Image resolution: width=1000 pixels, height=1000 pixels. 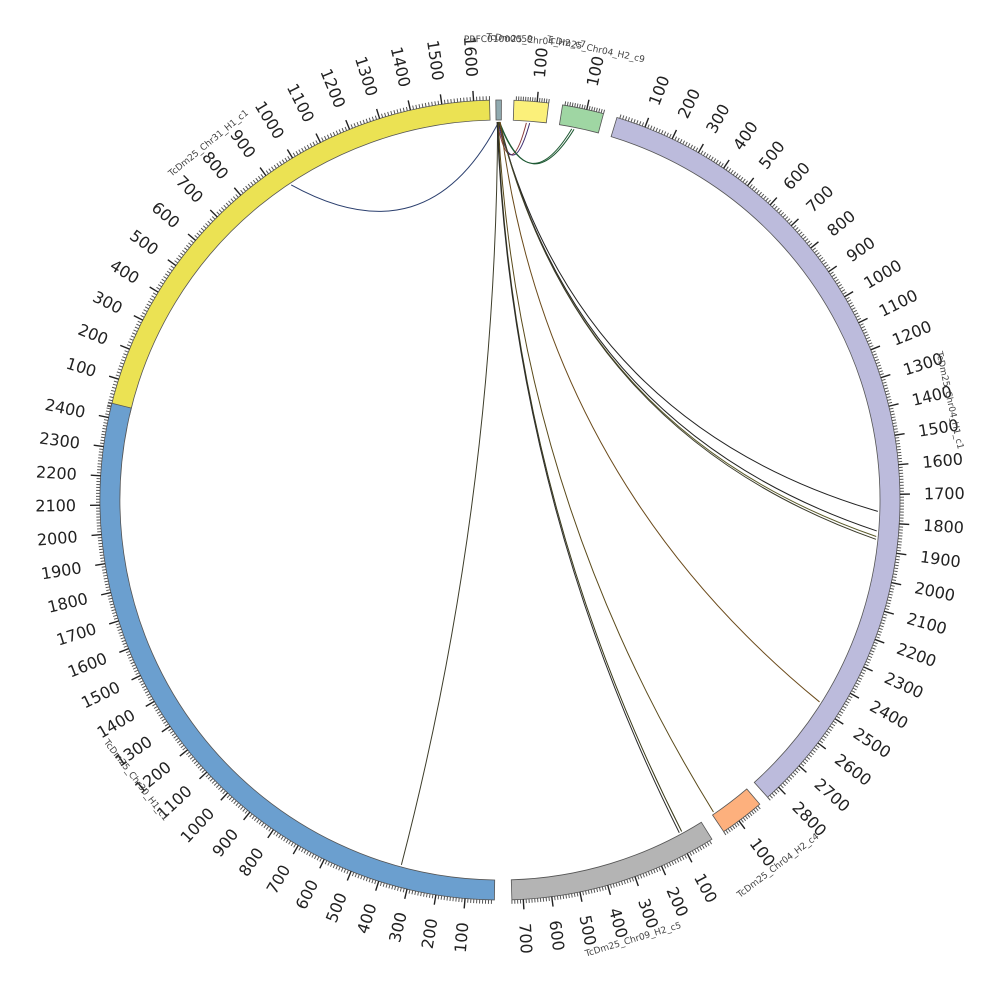 What do you see at coordinates (189, 189) in the screenshot?
I see `tick-label: 700` at bounding box center [189, 189].